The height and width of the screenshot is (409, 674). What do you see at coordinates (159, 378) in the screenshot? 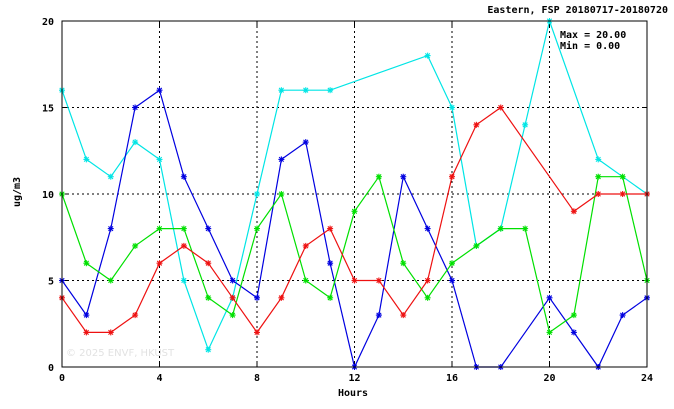
I see `x-tick-label: 4` at bounding box center [159, 378].